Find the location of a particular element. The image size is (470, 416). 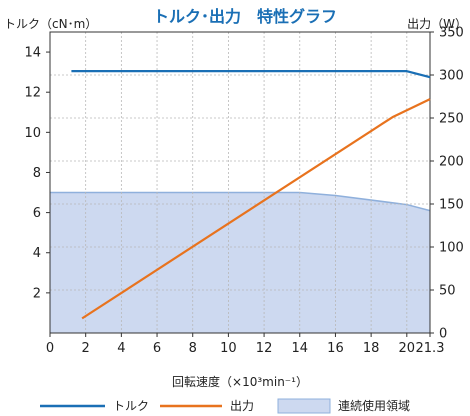

continuous-area-edge is located at coordinates (240, 201).